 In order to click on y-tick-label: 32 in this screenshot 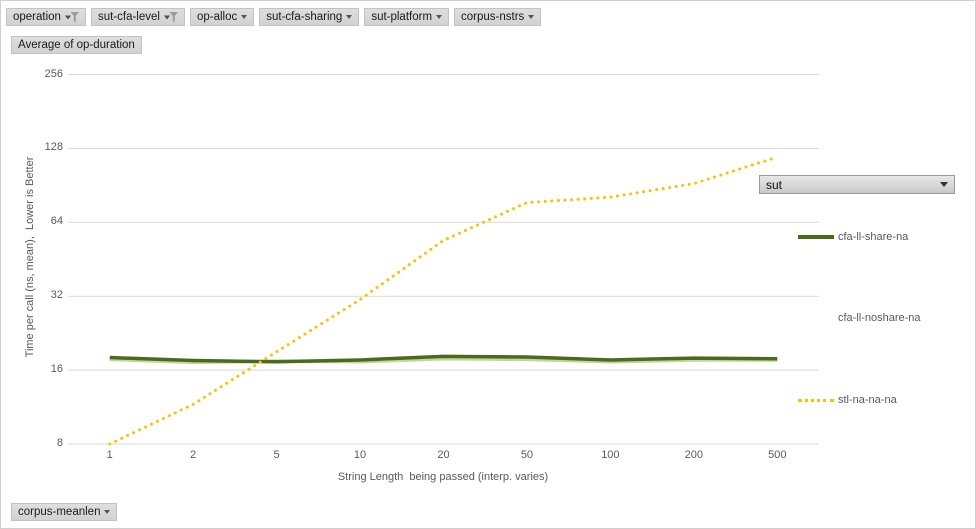, I will do `click(56, 295)`.